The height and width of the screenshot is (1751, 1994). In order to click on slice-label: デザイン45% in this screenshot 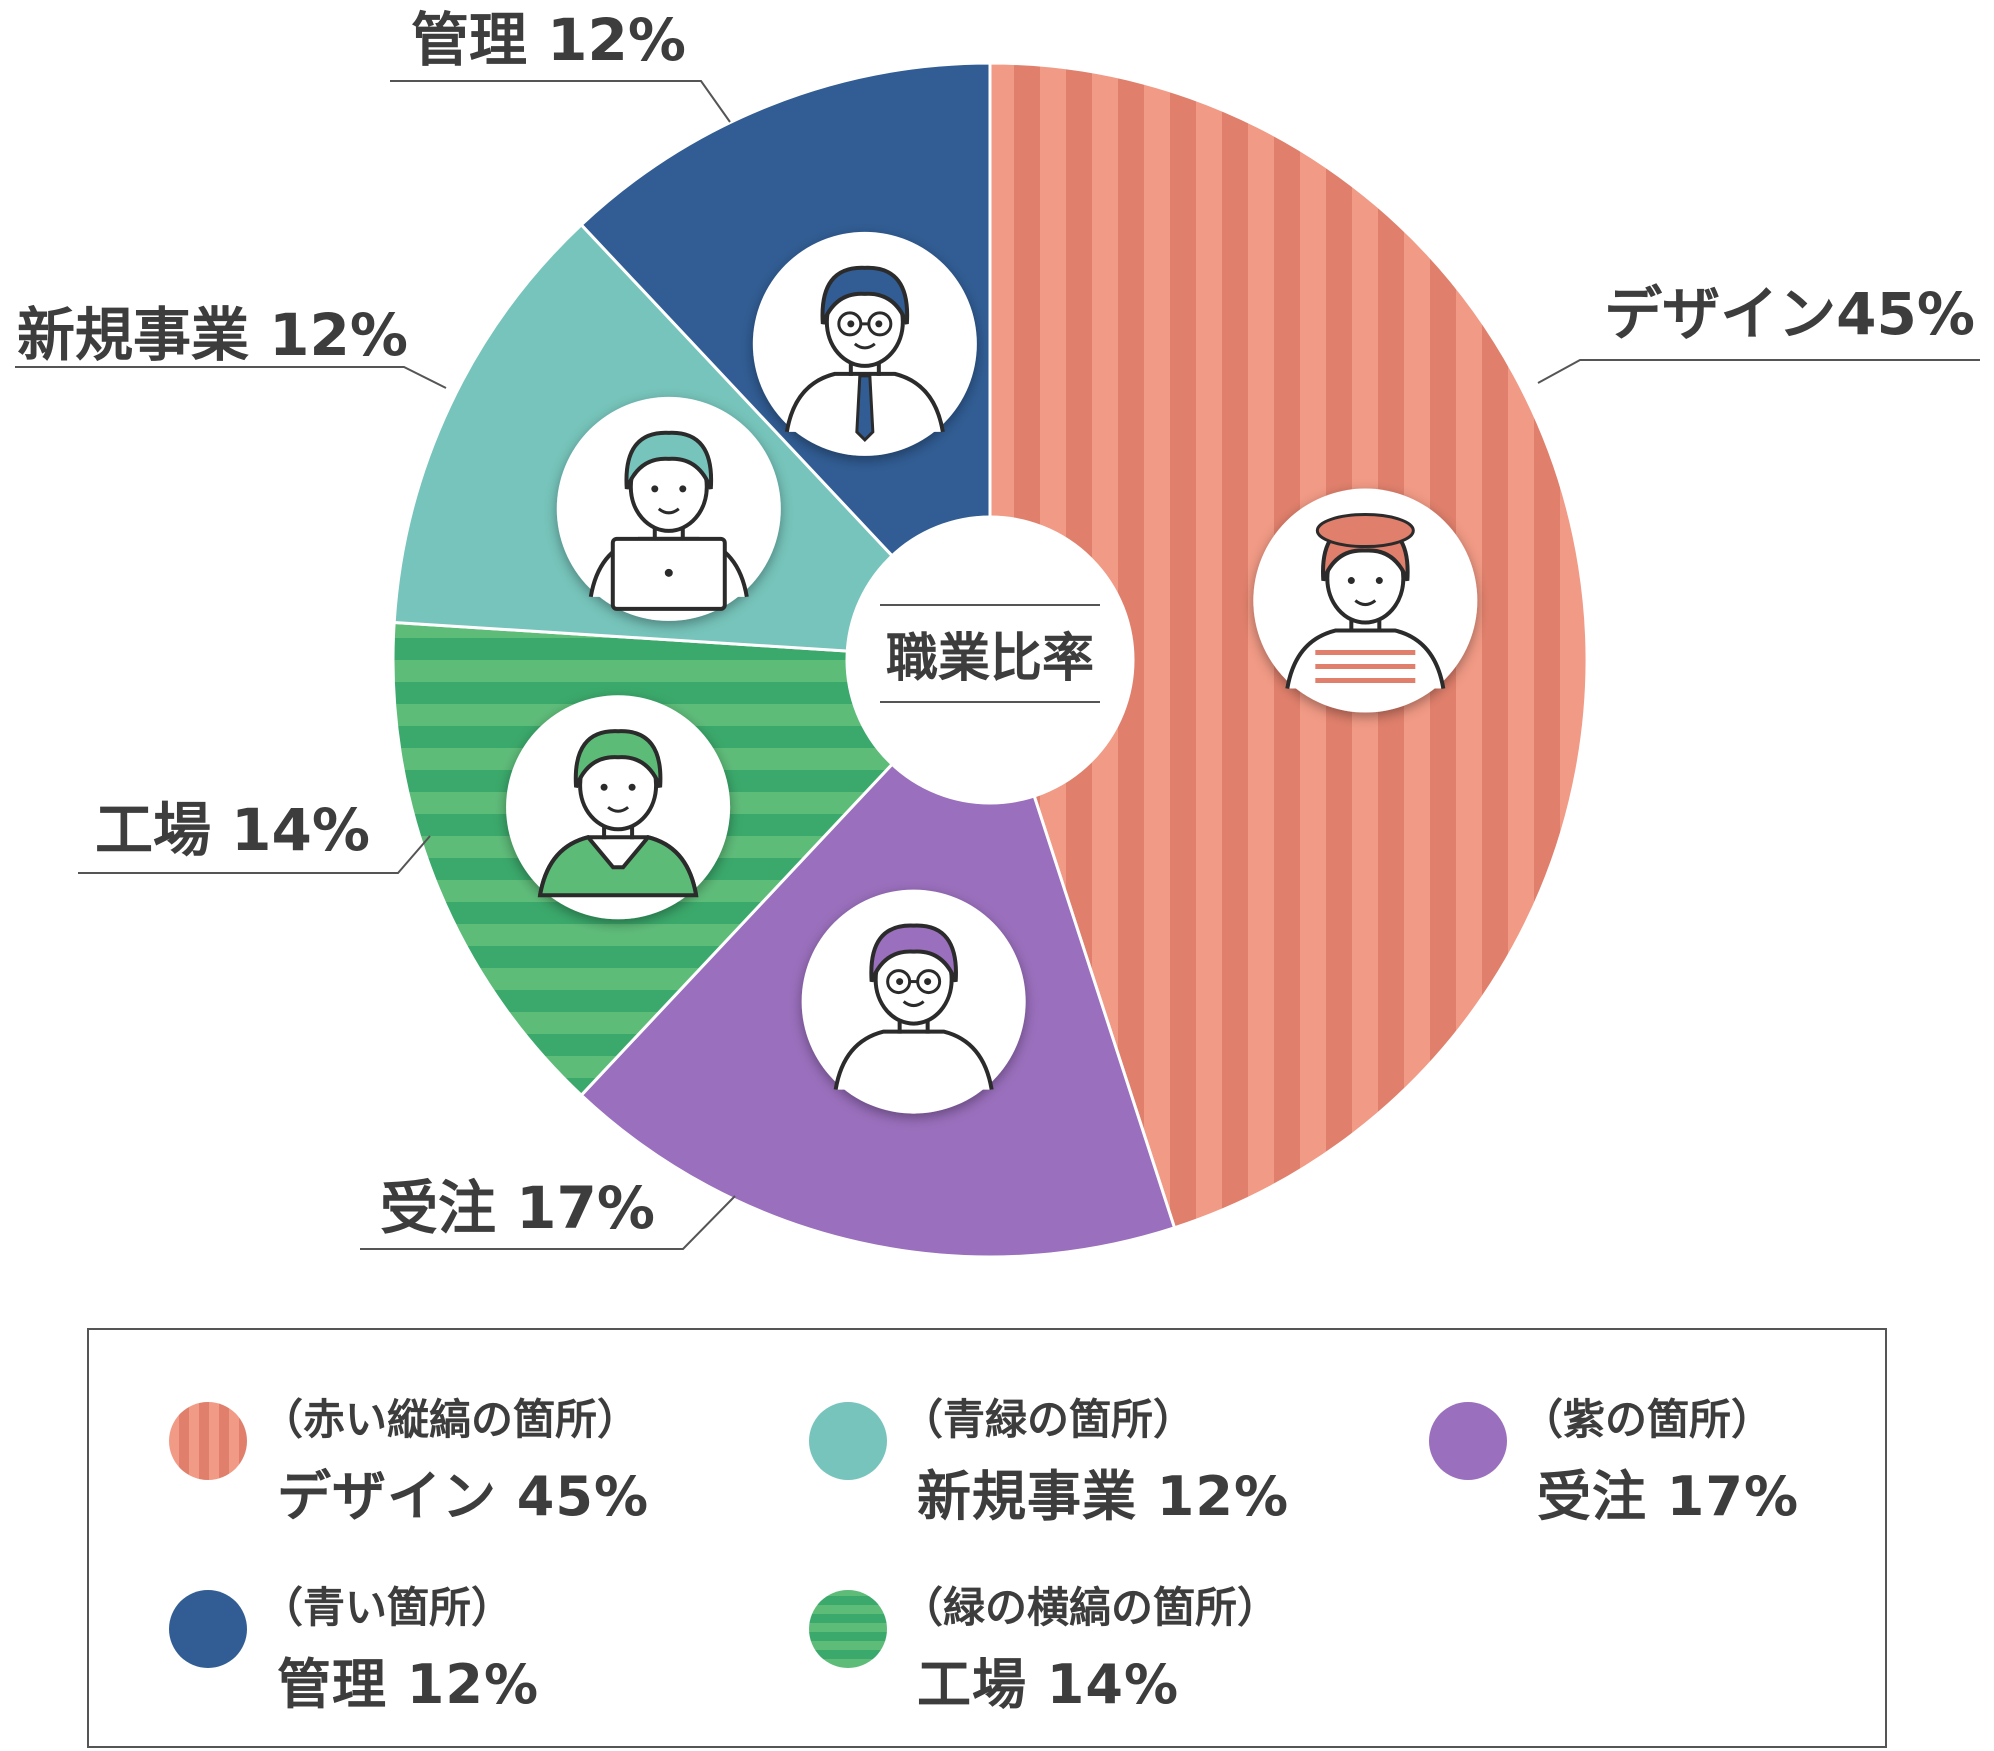, I will do `click(1789, 314)`.